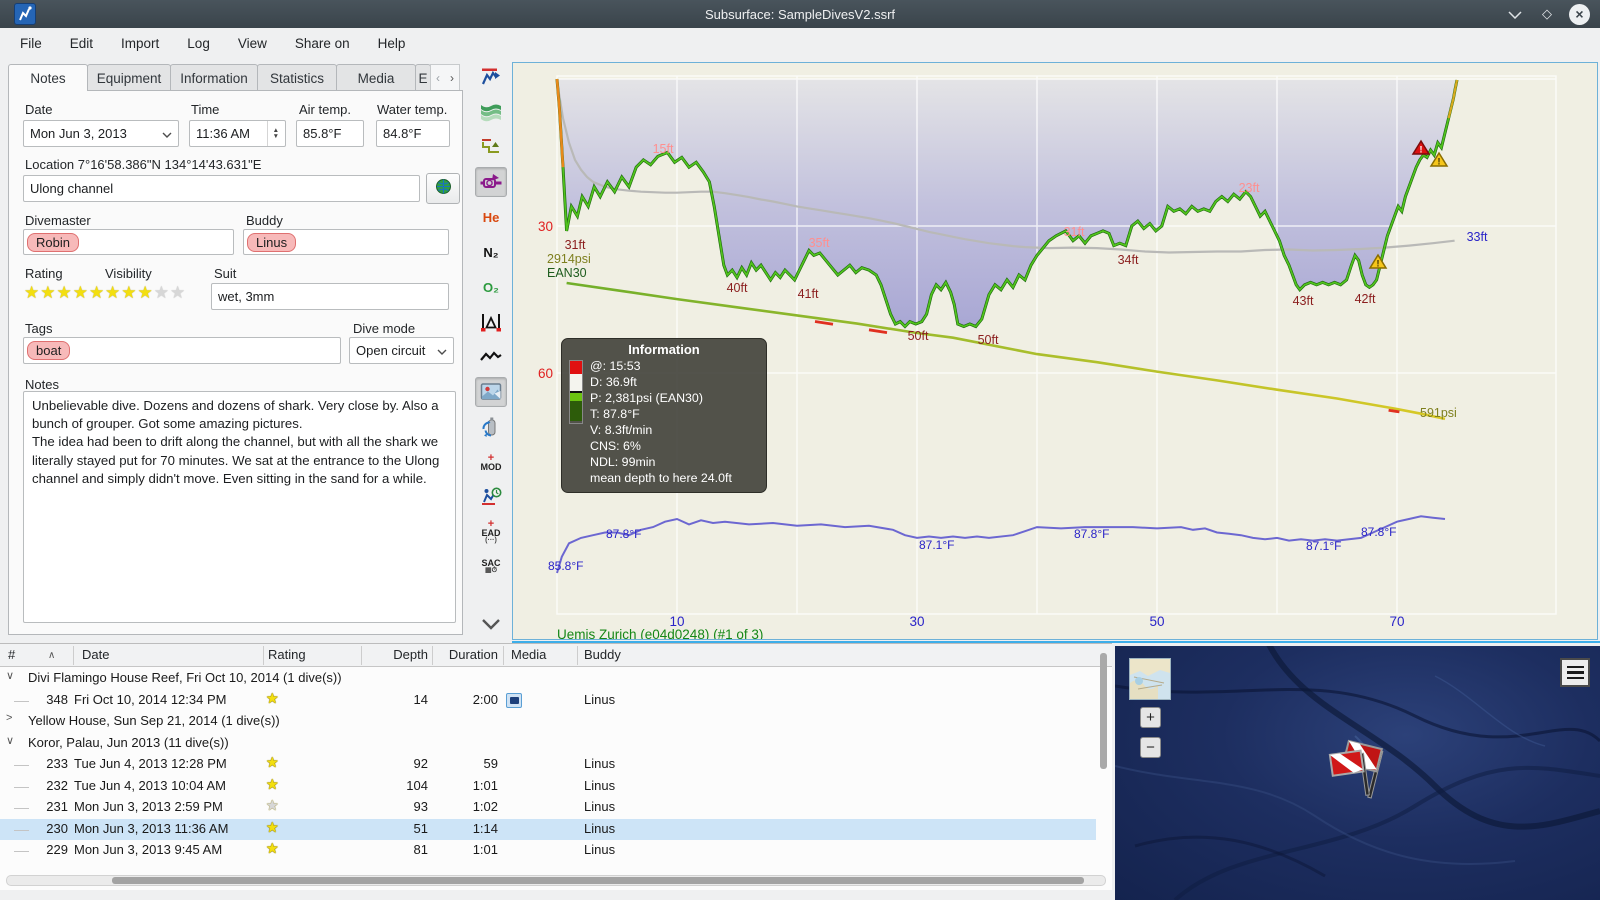 This screenshot has width=1600, height=900. I want to click on dive-list-horizontal-scrollbar, so click(556, 880).